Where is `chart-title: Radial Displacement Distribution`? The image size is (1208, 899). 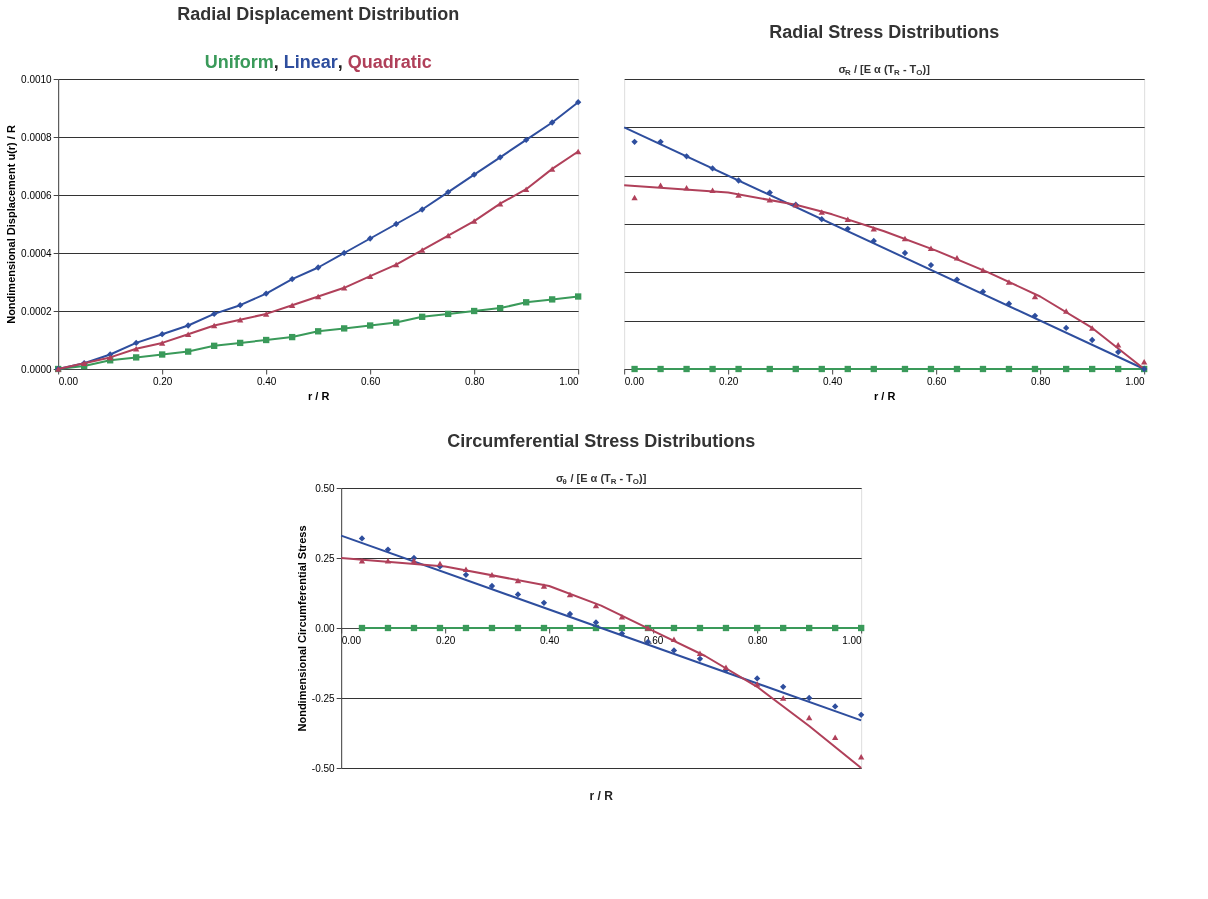
chart-title: Radial Displacement Distribution is located at coordinates (318, 14).